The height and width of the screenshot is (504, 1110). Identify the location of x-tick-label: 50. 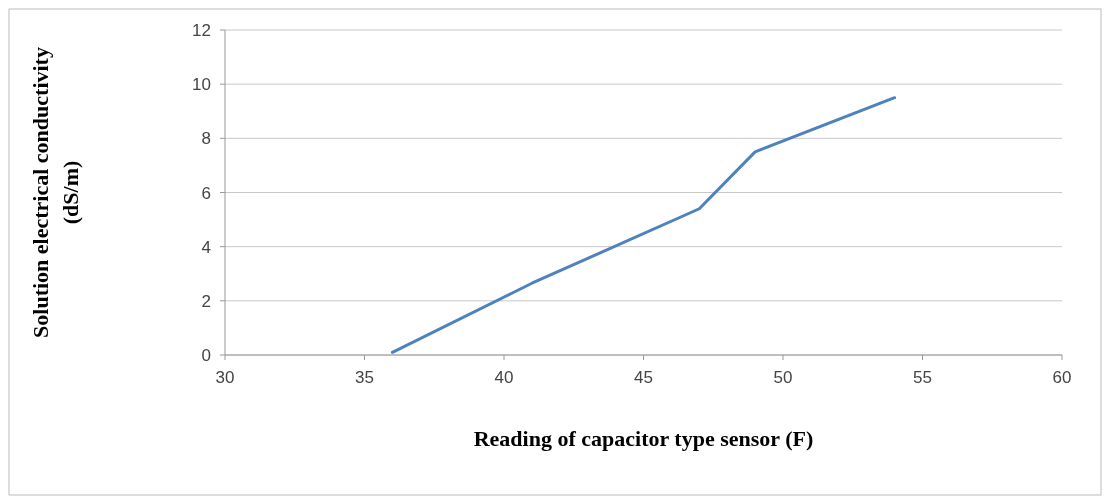
(783, 377).